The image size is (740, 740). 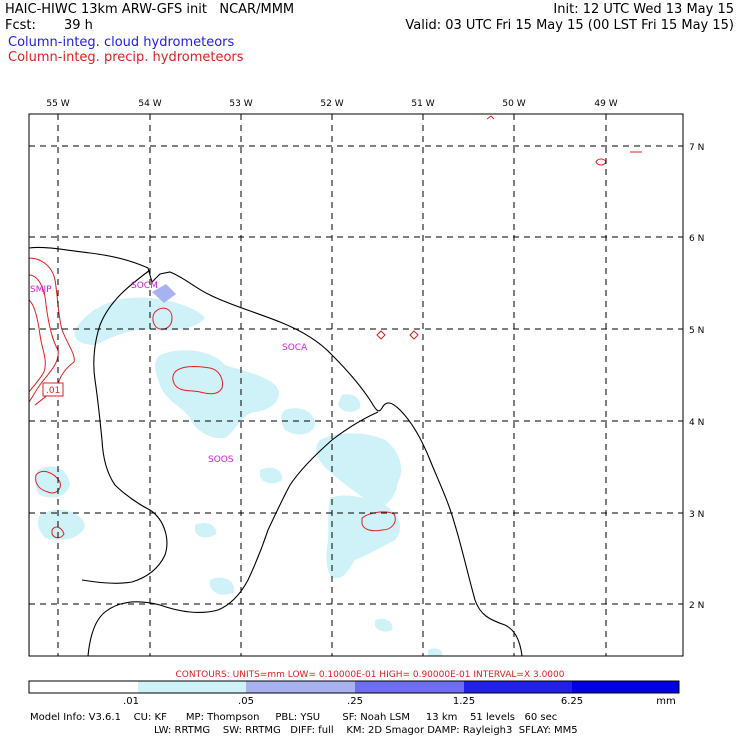 I want to click on colorbar-unit: mm, so click(x=665, y=701).